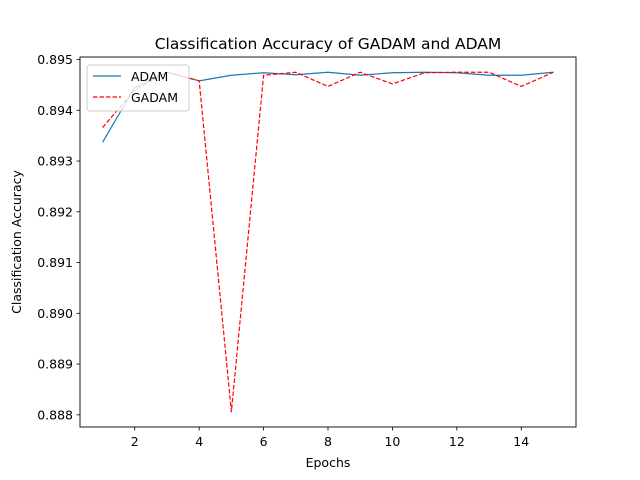 The width and height of the screenshot is (640, 480). I want to click on x-axis-label: Epochs, so click(328, 462).